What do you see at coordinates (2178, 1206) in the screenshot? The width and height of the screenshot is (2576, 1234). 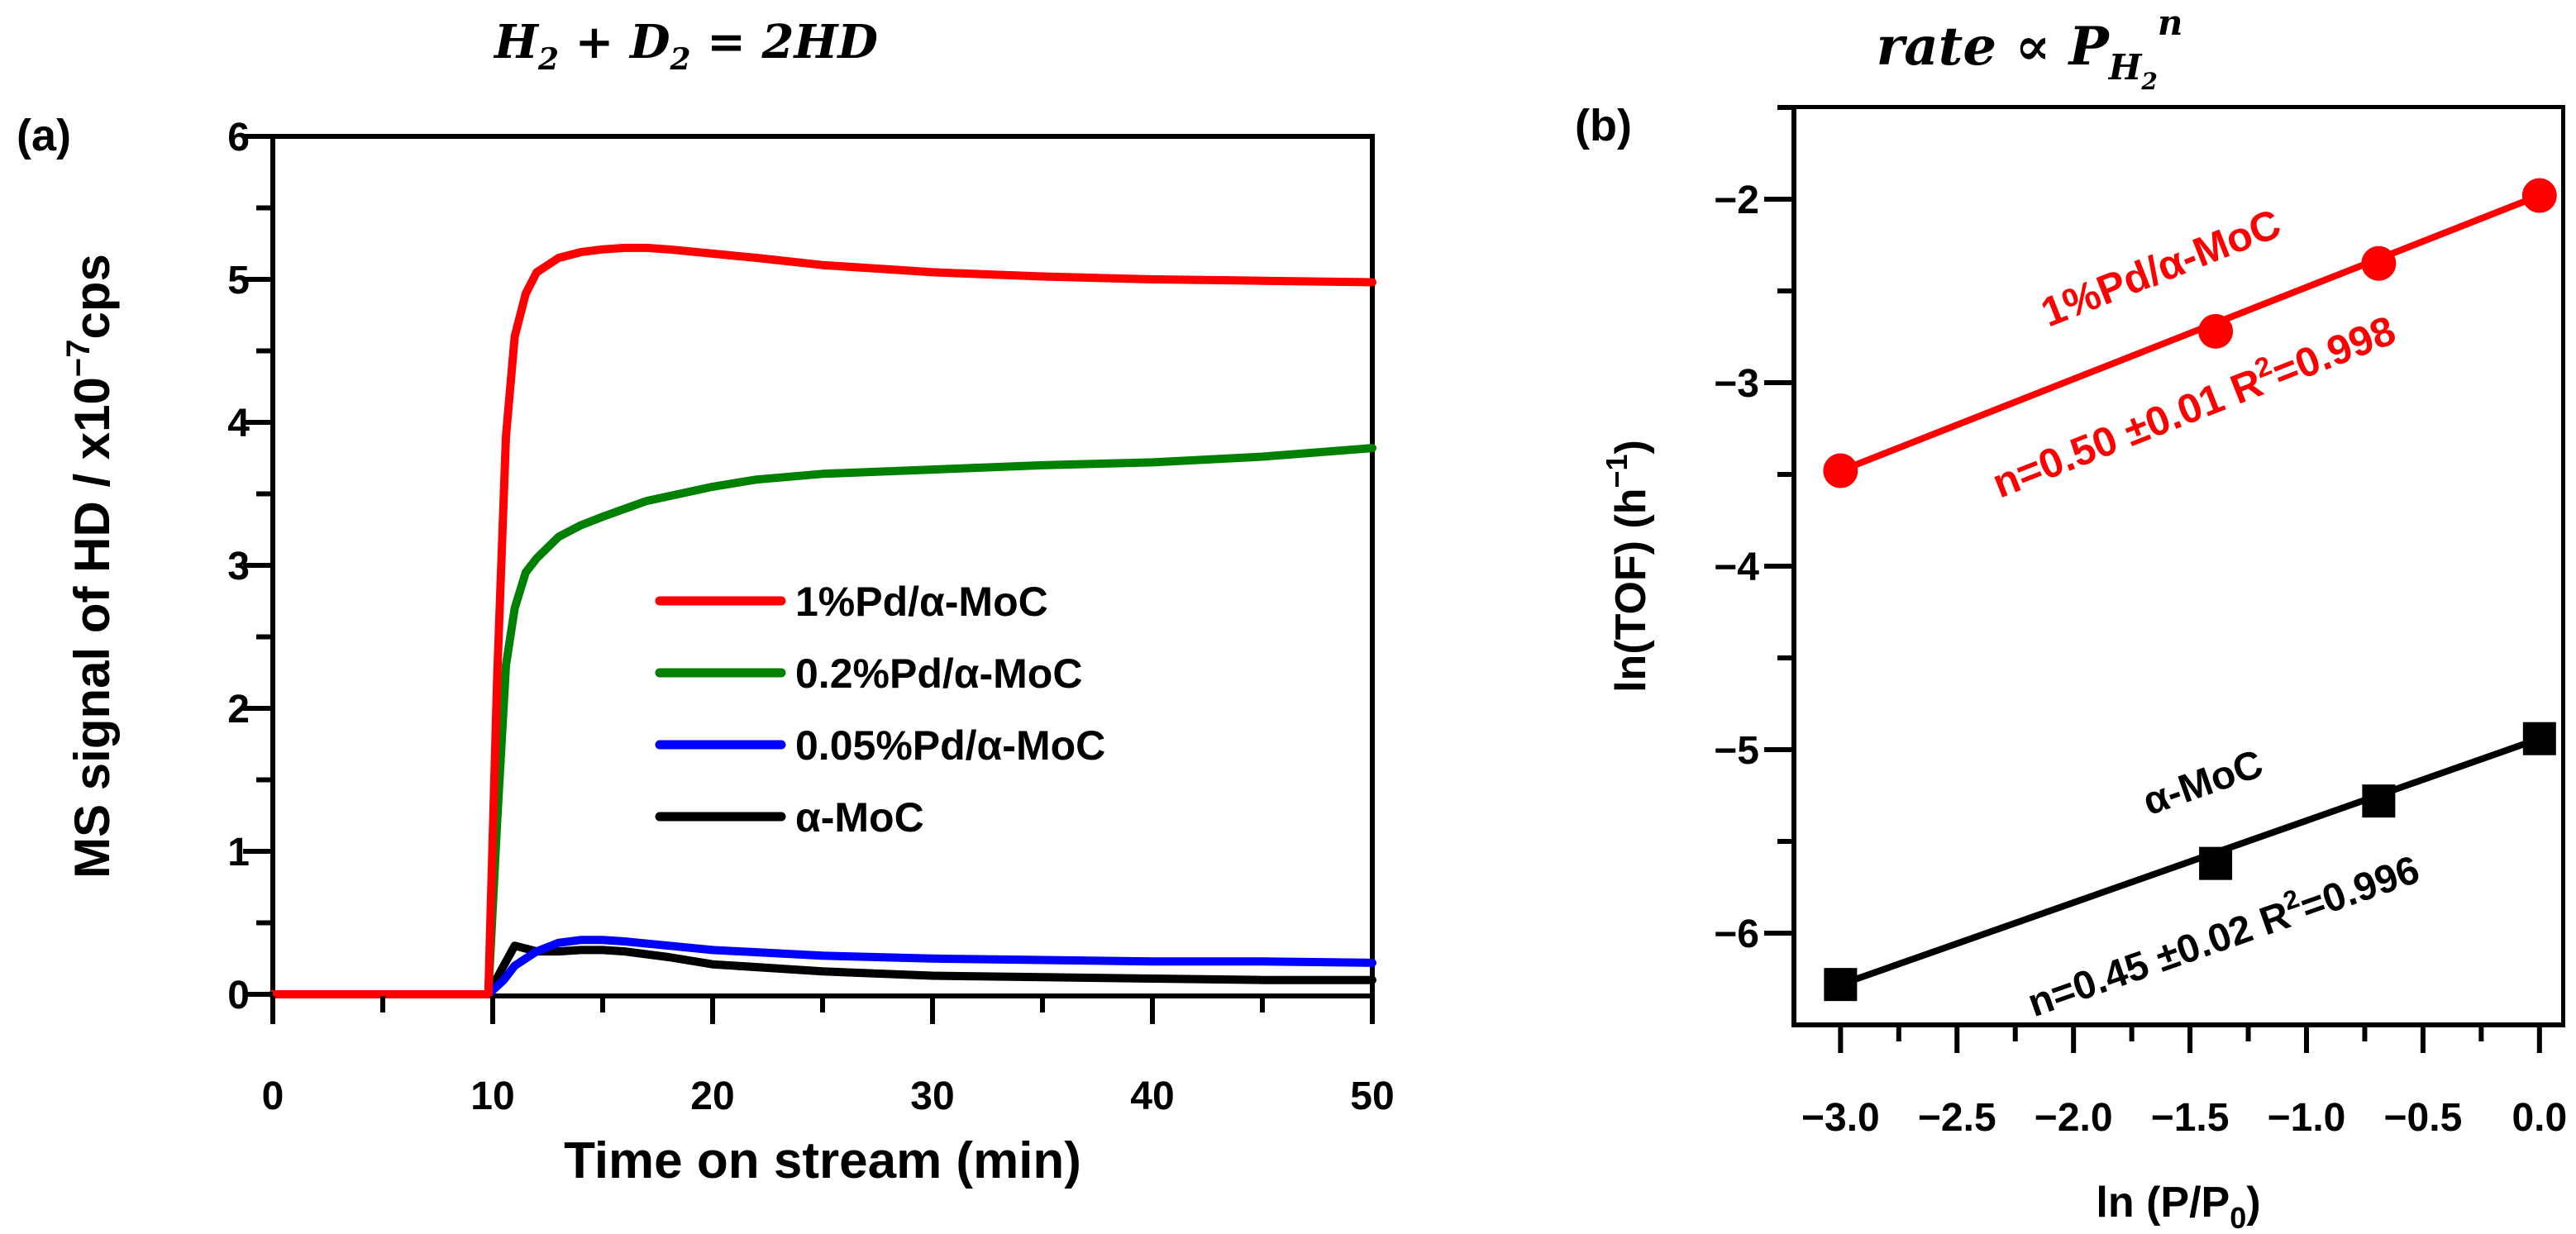 I see `panel-b-xlabel: ln (P/P0)` at bounding box center [2178, 1206].